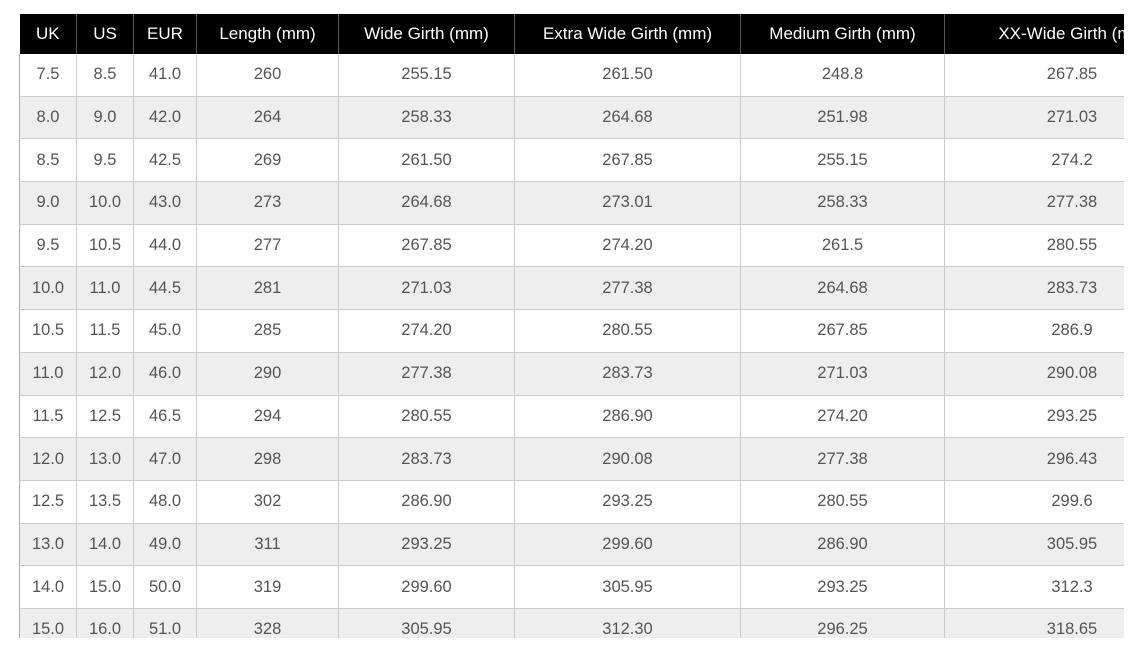 The height and width of the screenshot is (645, 1135). What do you see at coordinates (267, 545) in the screenshot?
I see `table-cell: 311` at bounding box center [267, 545].